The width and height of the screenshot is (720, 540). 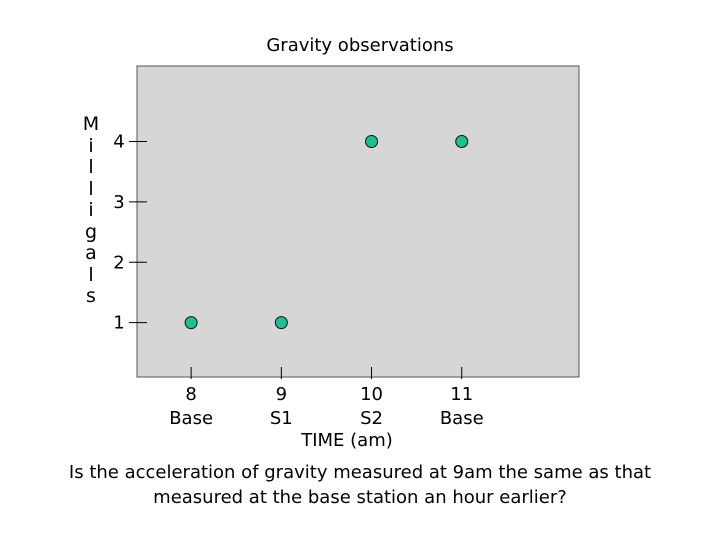 I want to click on x-tick-sublabel: S2, so click(x=371, y=418).